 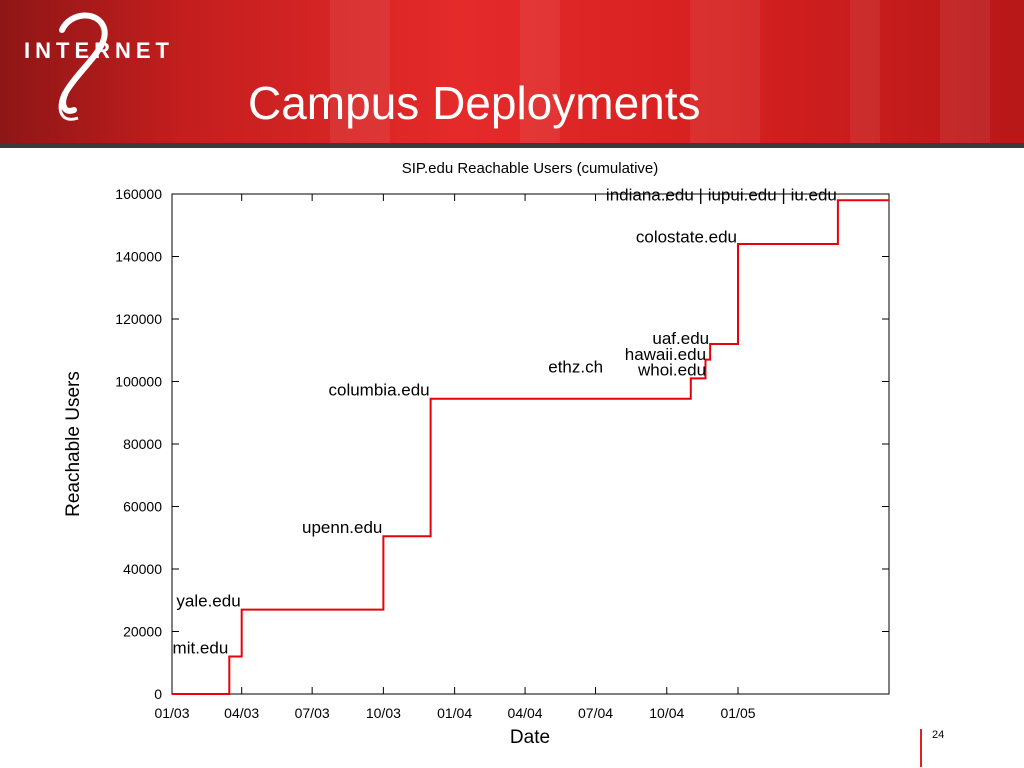 I want to click on internet2-logo-text: INTERNET, so click(x=99, y=50).